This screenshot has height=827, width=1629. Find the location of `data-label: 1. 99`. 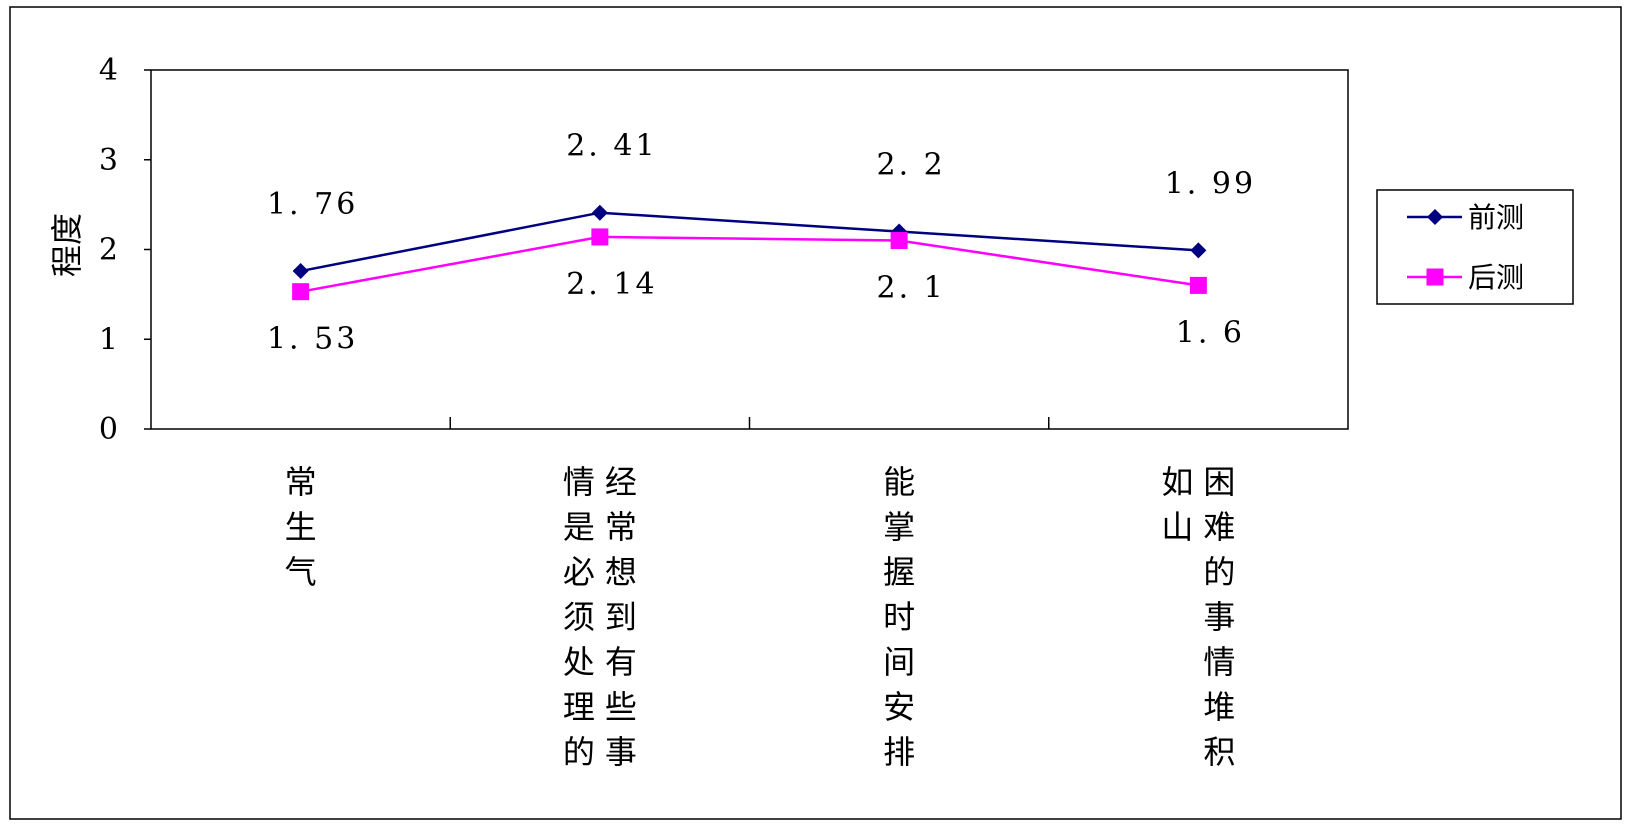

data-label: 1. 99 is located at coordinates (1210, 183).